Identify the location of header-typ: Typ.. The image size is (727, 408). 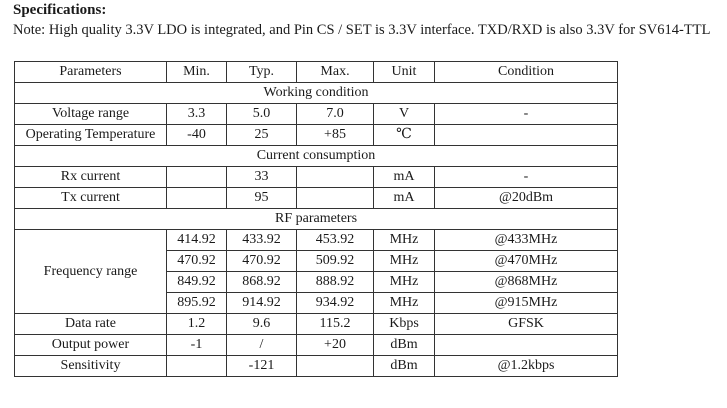
(261, 72).